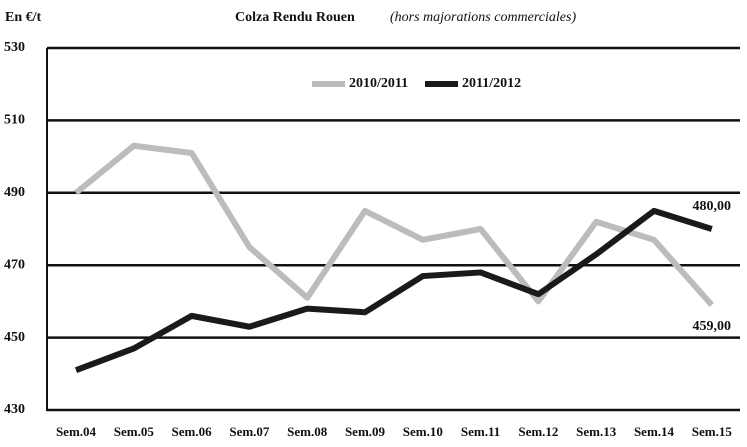 The width and height of the screenshot is (747, 447). I want to click on y-tick-label: 510, so click(14, 120).